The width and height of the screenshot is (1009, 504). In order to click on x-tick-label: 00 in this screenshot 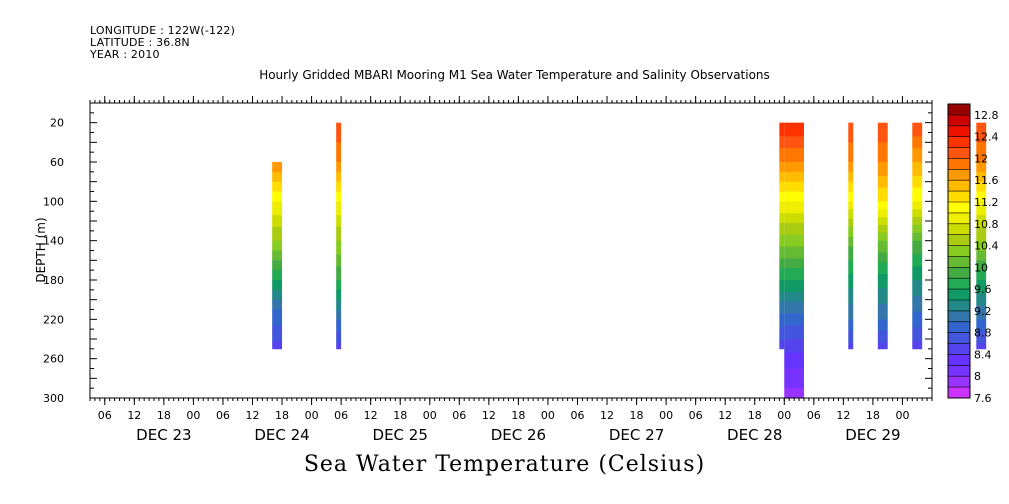, I will do `click(193, 415)`.